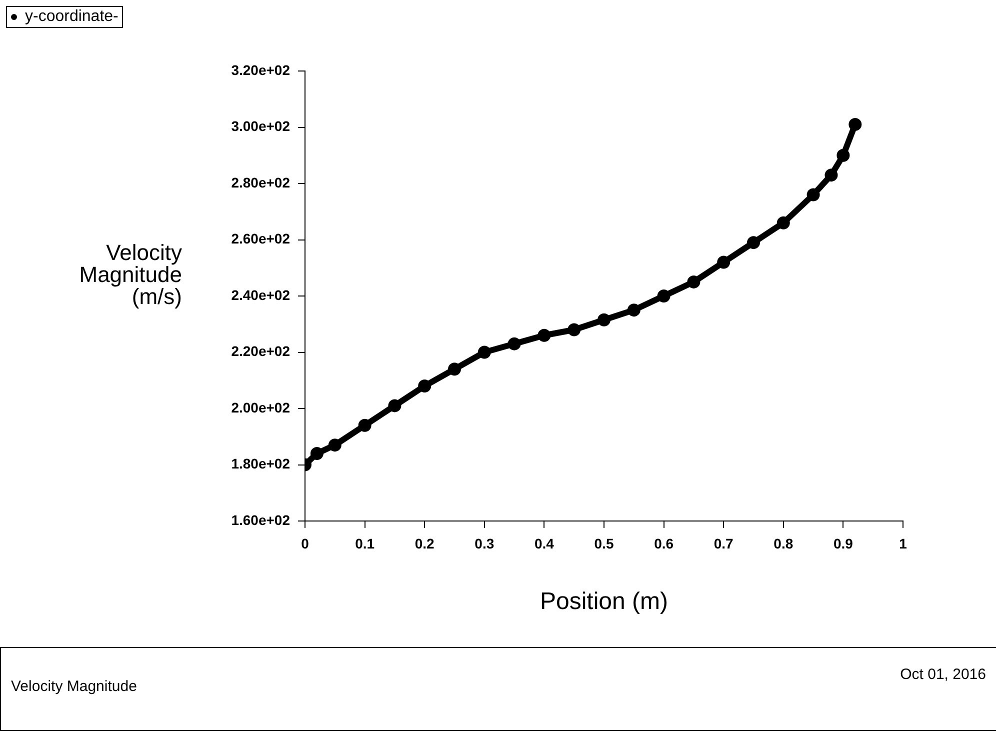 The height and width of the screenshot is (731, 997). I want to click on y-tick-label: 1.80e+02, so click(260, 464).